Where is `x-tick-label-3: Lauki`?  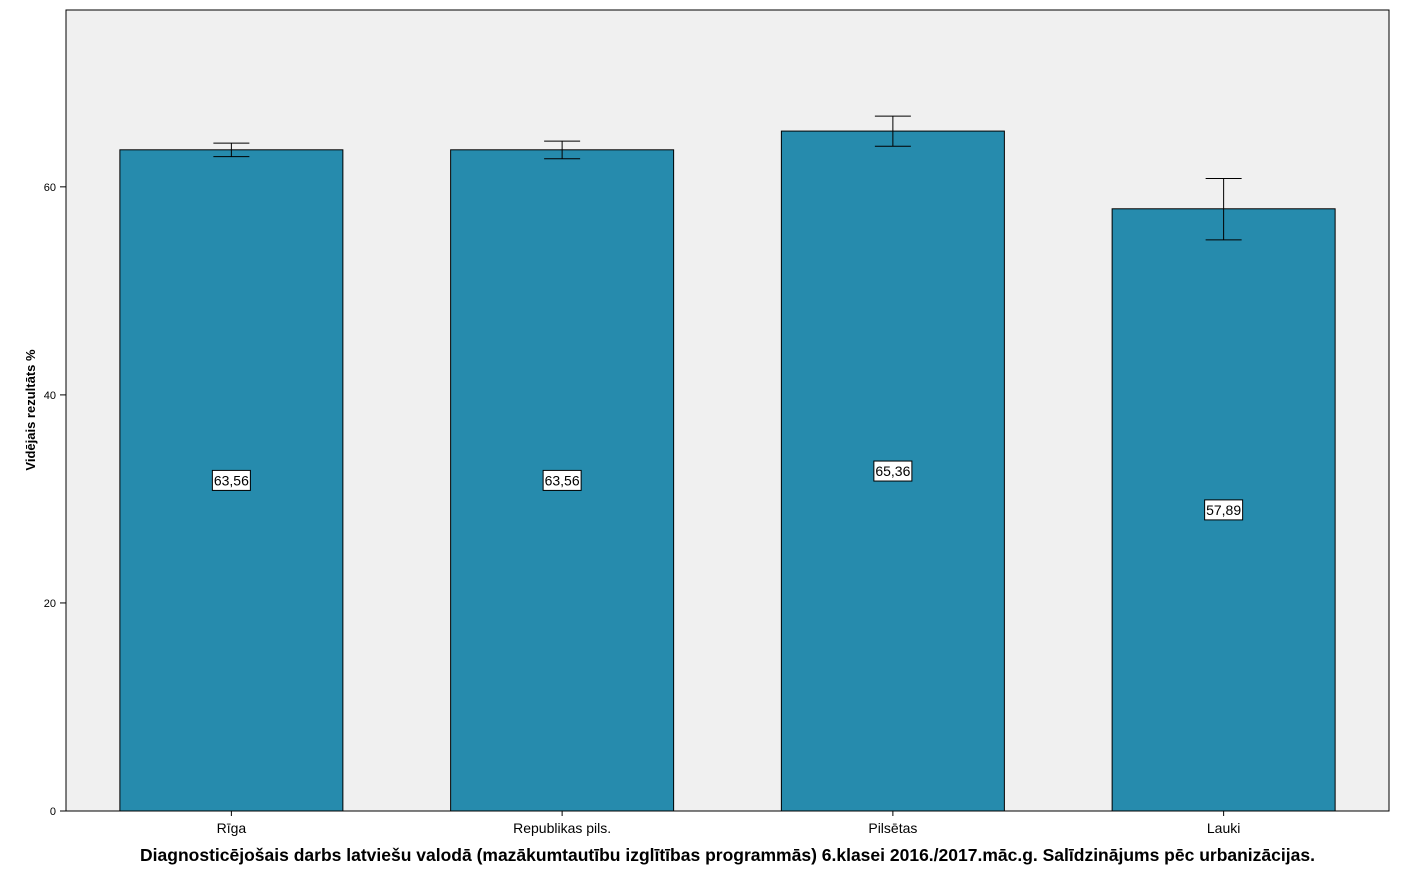 x-tick-label-3: Lauki is located at coordinates (1223, 828).